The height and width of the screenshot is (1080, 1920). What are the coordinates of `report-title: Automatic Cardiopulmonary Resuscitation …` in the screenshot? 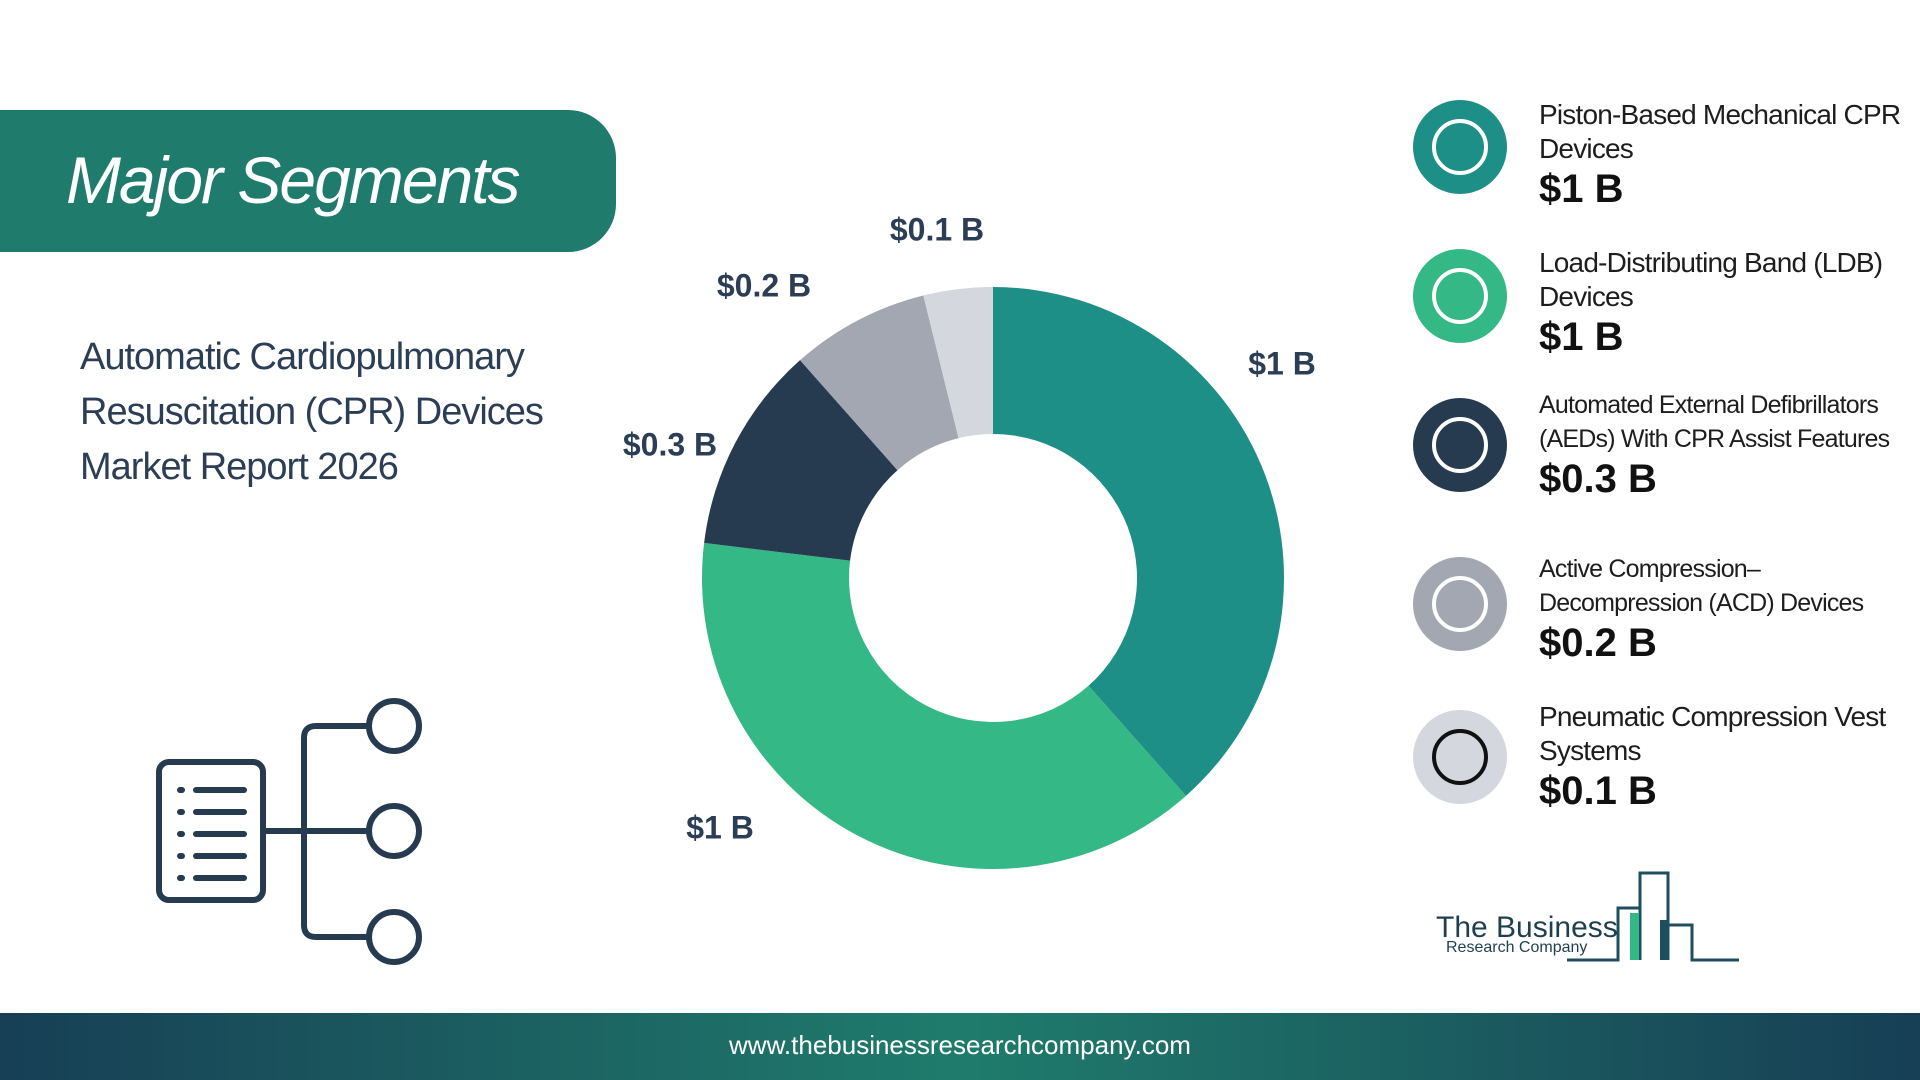 It's located at (312, 412).